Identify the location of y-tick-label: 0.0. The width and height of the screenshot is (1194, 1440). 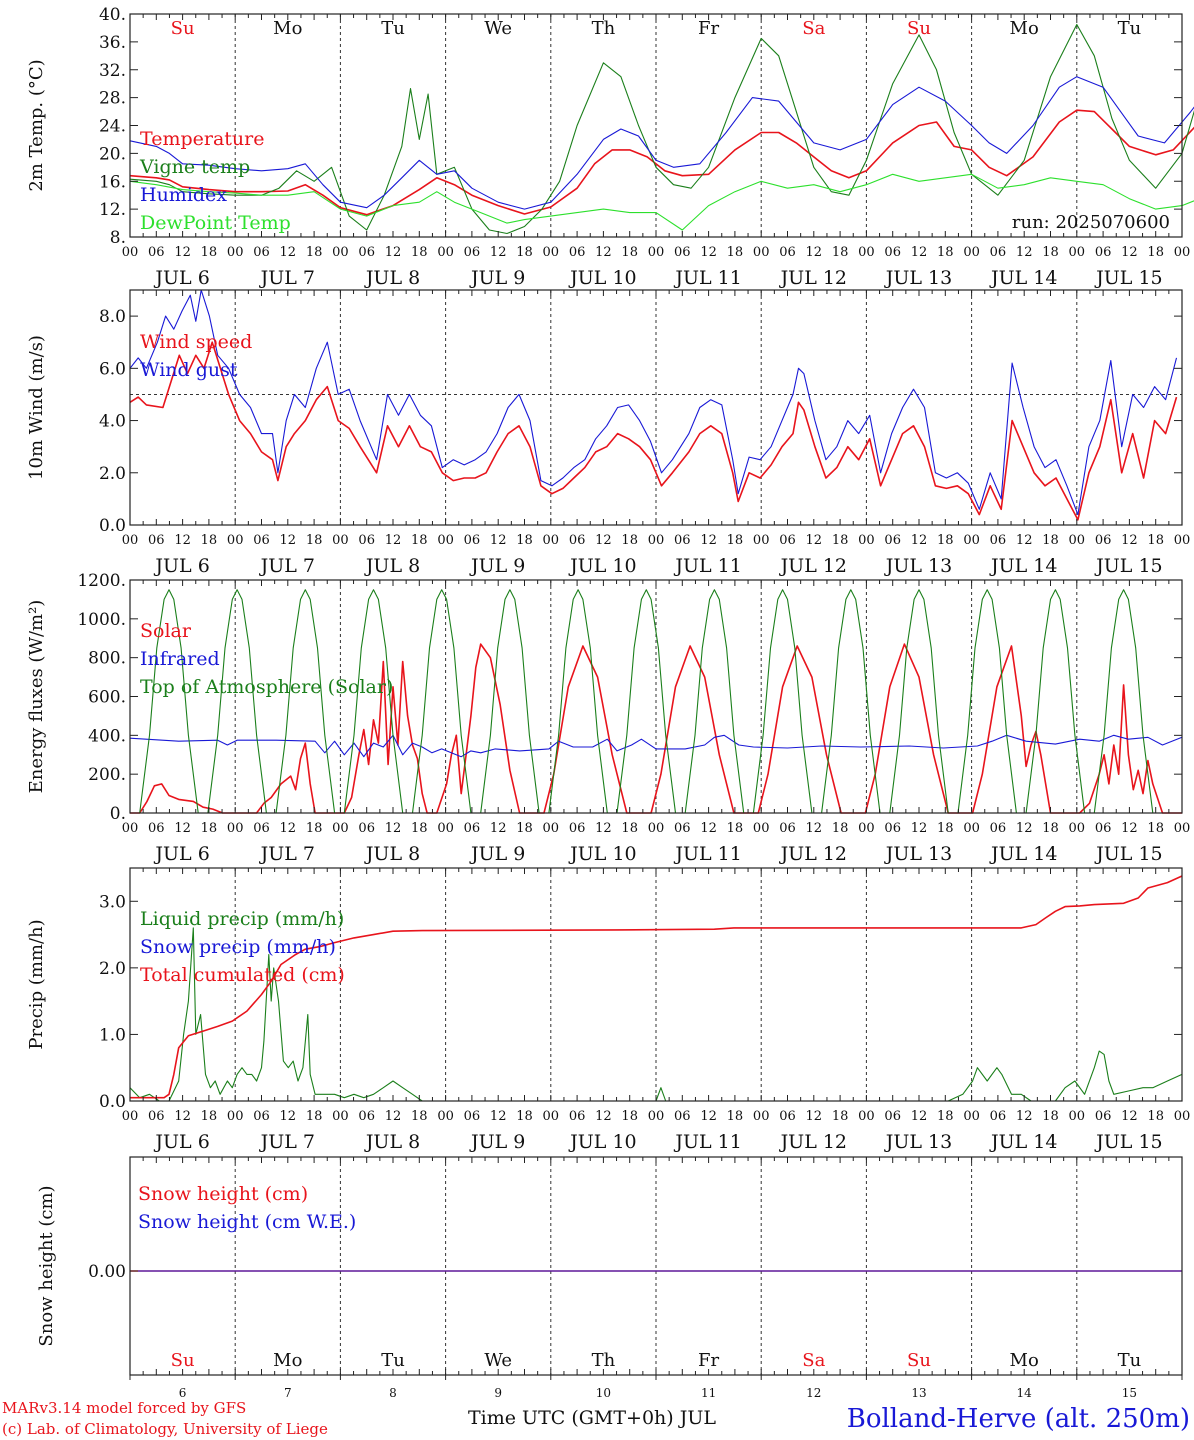
(112, 1102).